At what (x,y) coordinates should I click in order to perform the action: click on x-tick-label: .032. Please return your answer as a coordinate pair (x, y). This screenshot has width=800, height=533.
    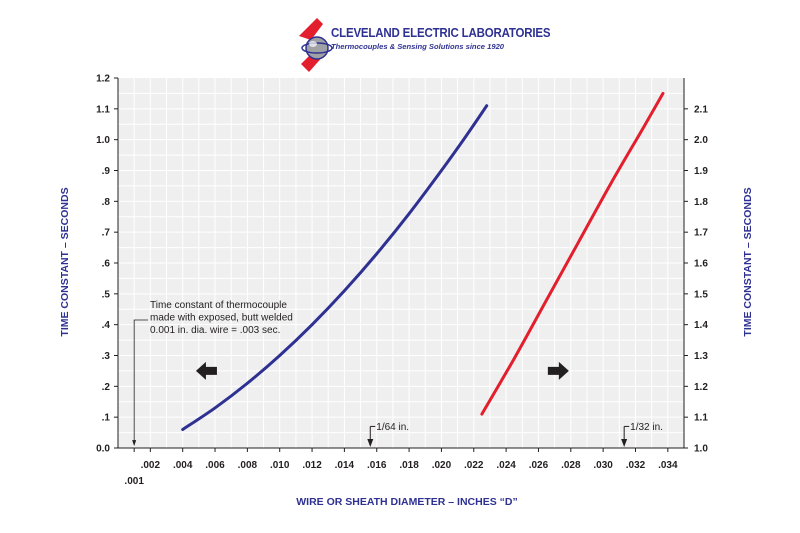
    Looking at the image, I should click on (636, 465).